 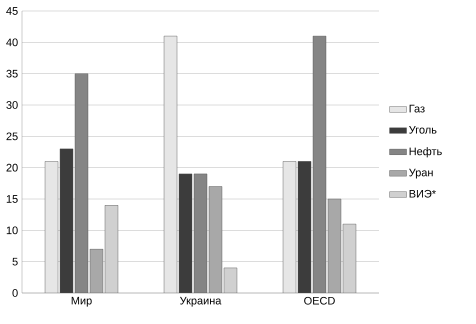 I want to click on y-tick-label: 15, so click(x=12, y=199).